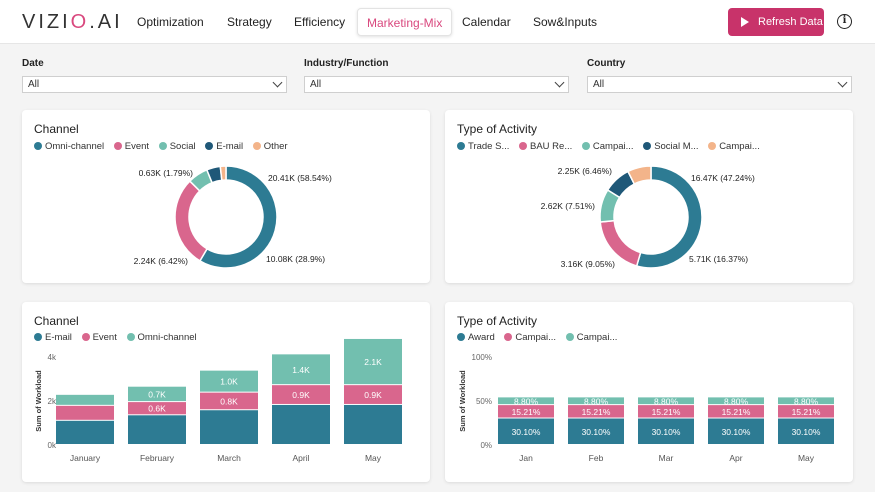 Image resolution: width=875 pixels, height=492 pixels. What do you see at coordinates (373, 458) in the screenshot?
I see `x-tick-label: May` at bounding box center [373, 458].